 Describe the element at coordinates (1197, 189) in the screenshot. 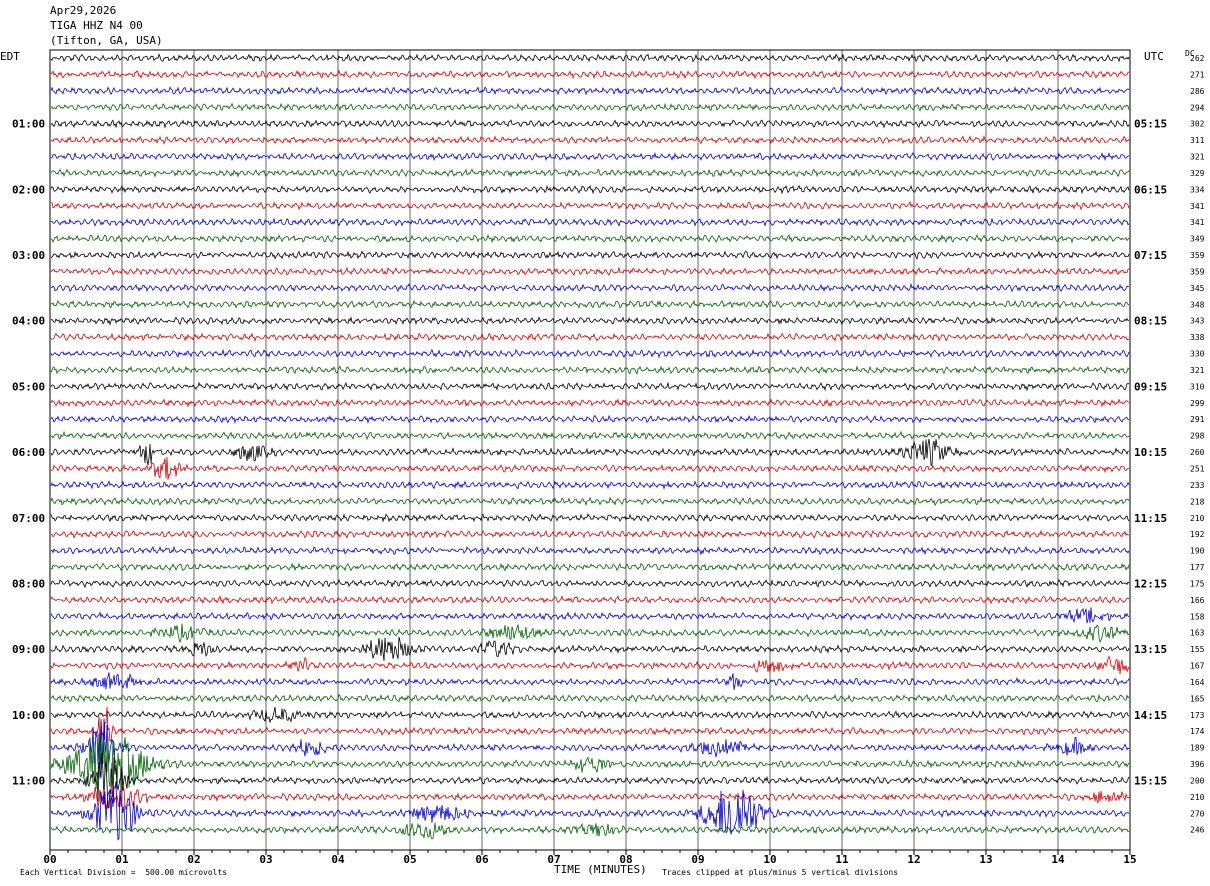

I see `dc-offset-label: 334` at that location.